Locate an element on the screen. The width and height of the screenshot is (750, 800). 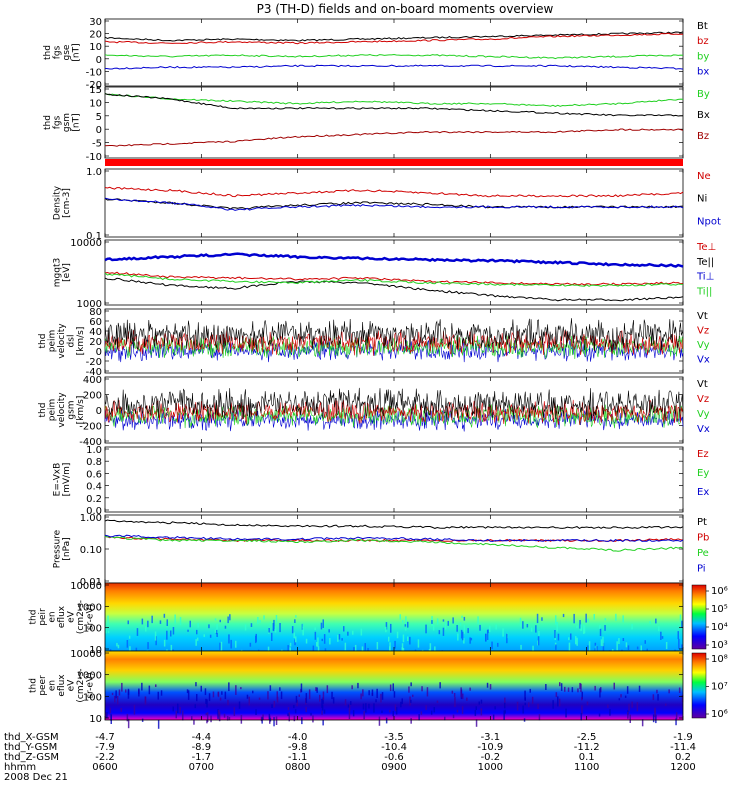
x-tick-label: 1100 is located at coordinates (586, 767).